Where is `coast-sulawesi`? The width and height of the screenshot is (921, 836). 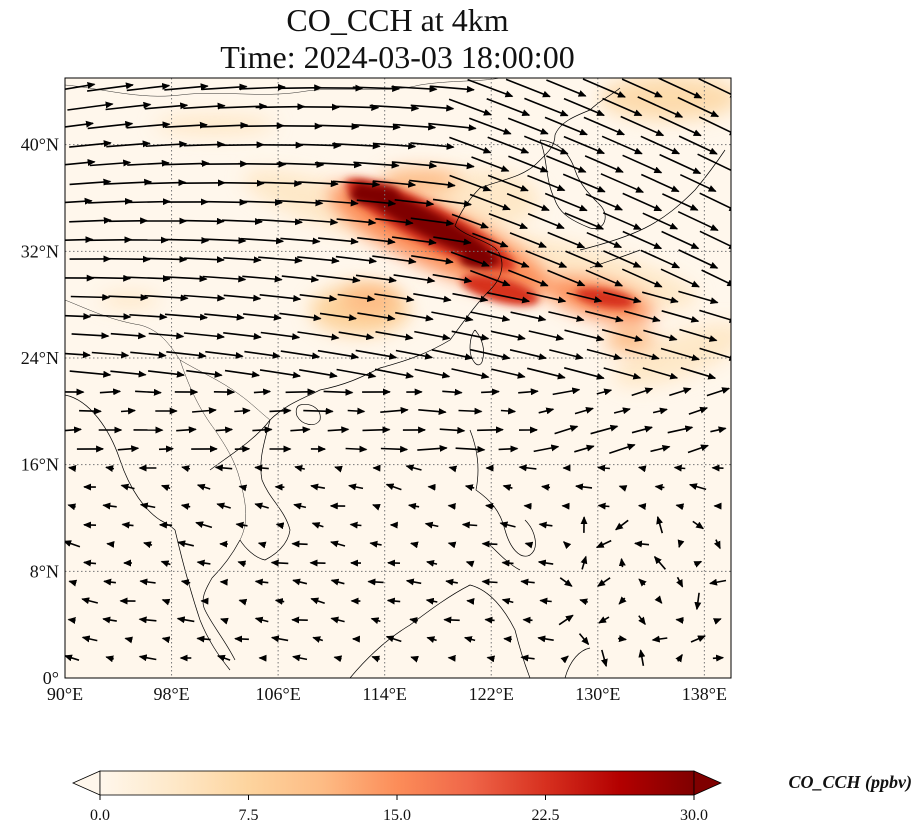
coast-sulawesi is located at coordinates (577, 662).